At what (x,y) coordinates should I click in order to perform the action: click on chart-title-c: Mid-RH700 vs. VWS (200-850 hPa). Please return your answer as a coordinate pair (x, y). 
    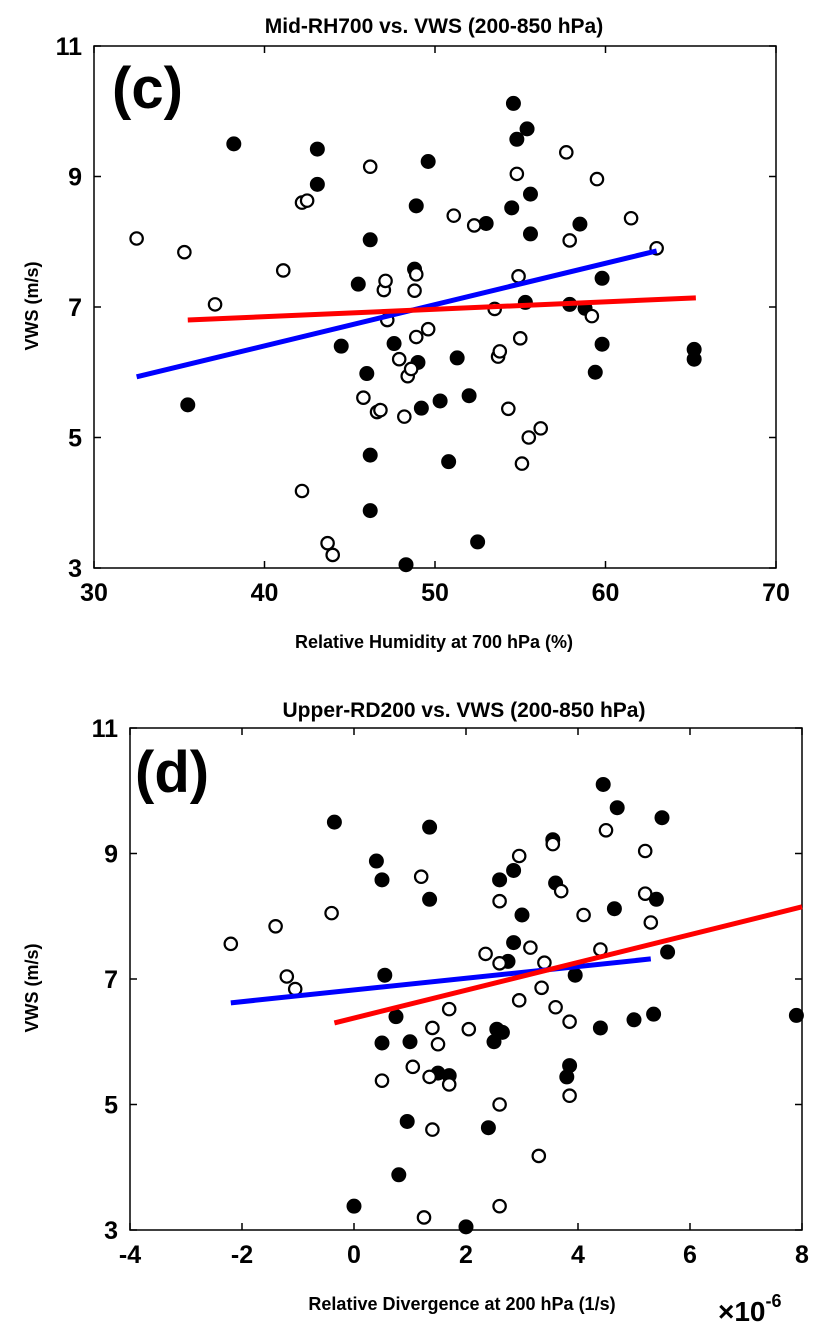
    Looking at the image, I should click on (434, 26).